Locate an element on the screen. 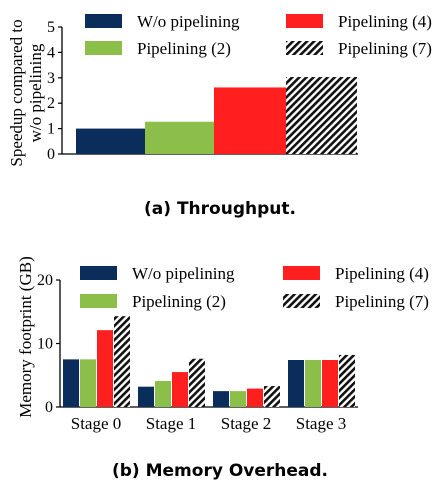 Image resolution: width=440 pixels, height=486 pixels. throughput-y-tick-label: 2 is located at coordinates (51, 103).